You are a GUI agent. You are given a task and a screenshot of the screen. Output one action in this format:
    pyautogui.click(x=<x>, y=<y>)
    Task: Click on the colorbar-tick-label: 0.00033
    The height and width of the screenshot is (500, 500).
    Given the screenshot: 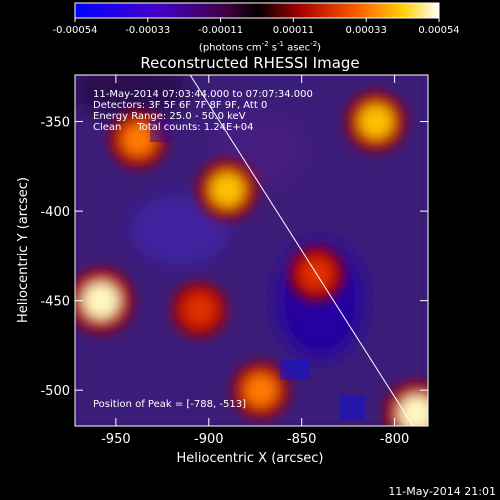 What is the action you would take?
    pyautogui.click(x=366, y=30)
    